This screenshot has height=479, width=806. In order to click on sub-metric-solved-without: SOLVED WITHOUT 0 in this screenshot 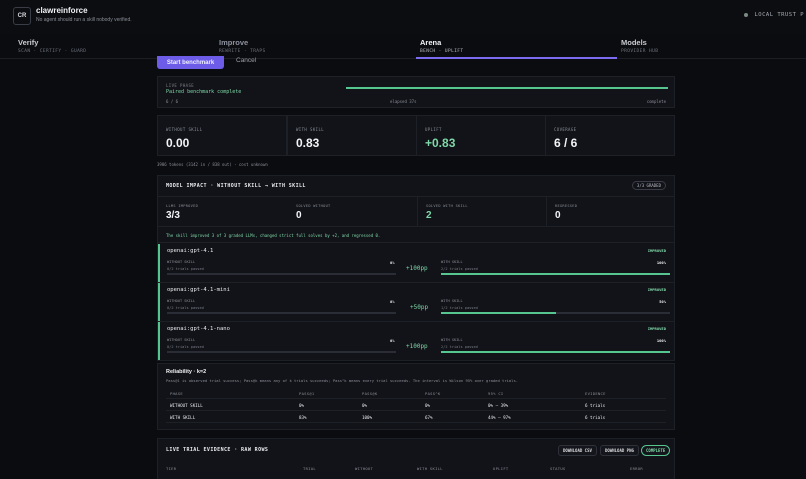, I will do `click(353, 211)`.